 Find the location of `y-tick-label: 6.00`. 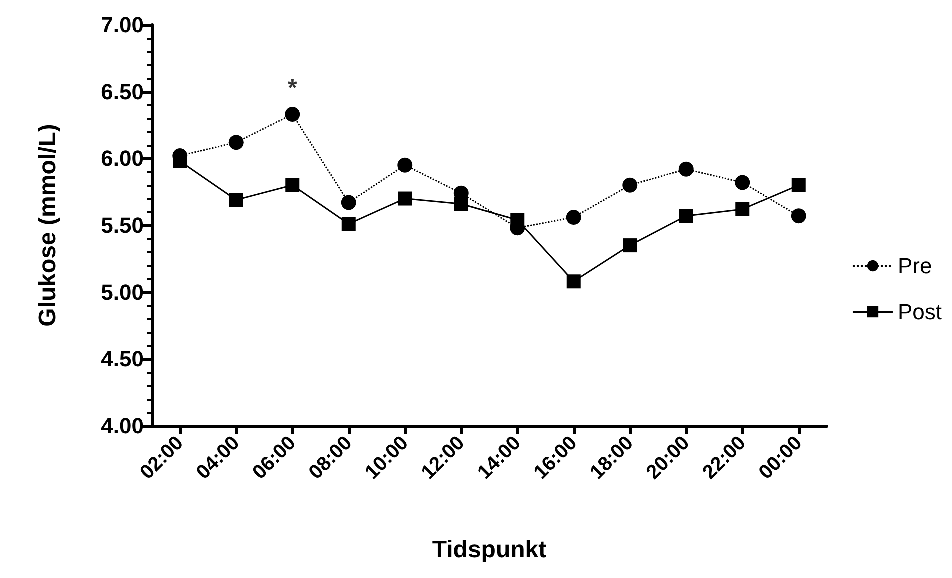

y-tick-label: 6.00 is located at coordinates (122, 159).